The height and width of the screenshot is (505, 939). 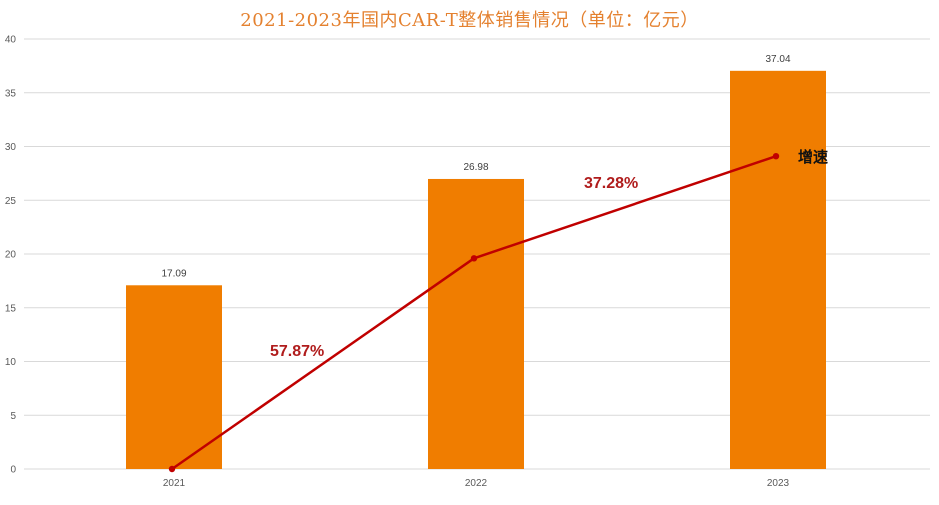 I want to click on y-tick-label: 5, so click(x=13, y=416).